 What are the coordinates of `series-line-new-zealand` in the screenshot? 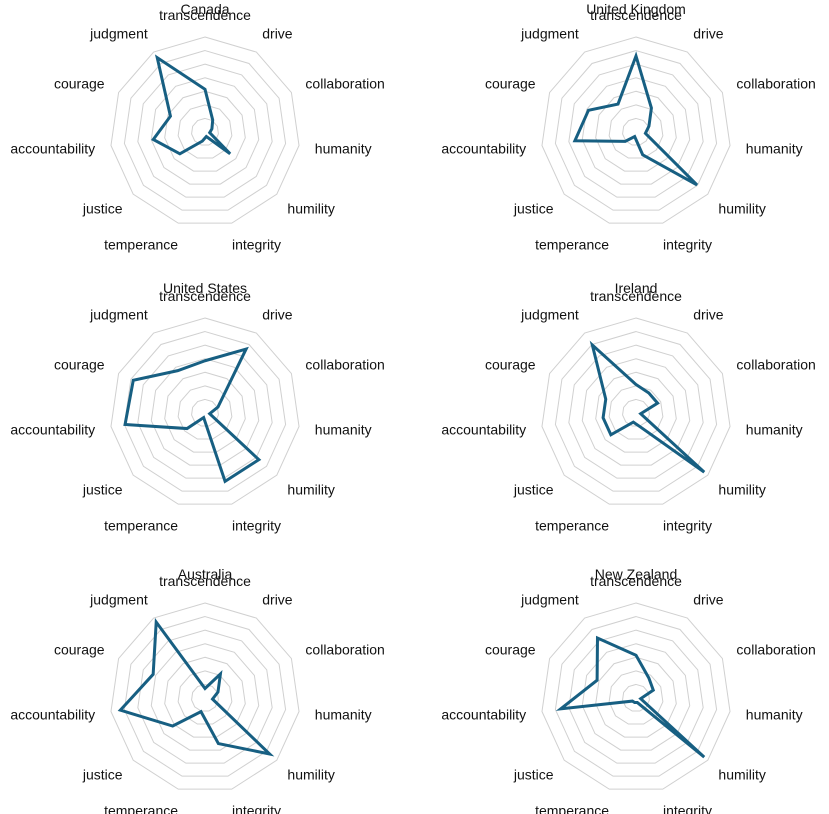 It's located at (630, 697).